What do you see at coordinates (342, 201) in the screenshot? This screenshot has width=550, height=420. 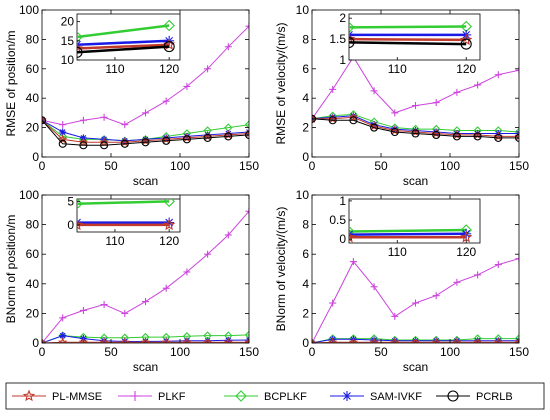 I see `inset-y-tick-label: 1` at bounding box center [342, 201].